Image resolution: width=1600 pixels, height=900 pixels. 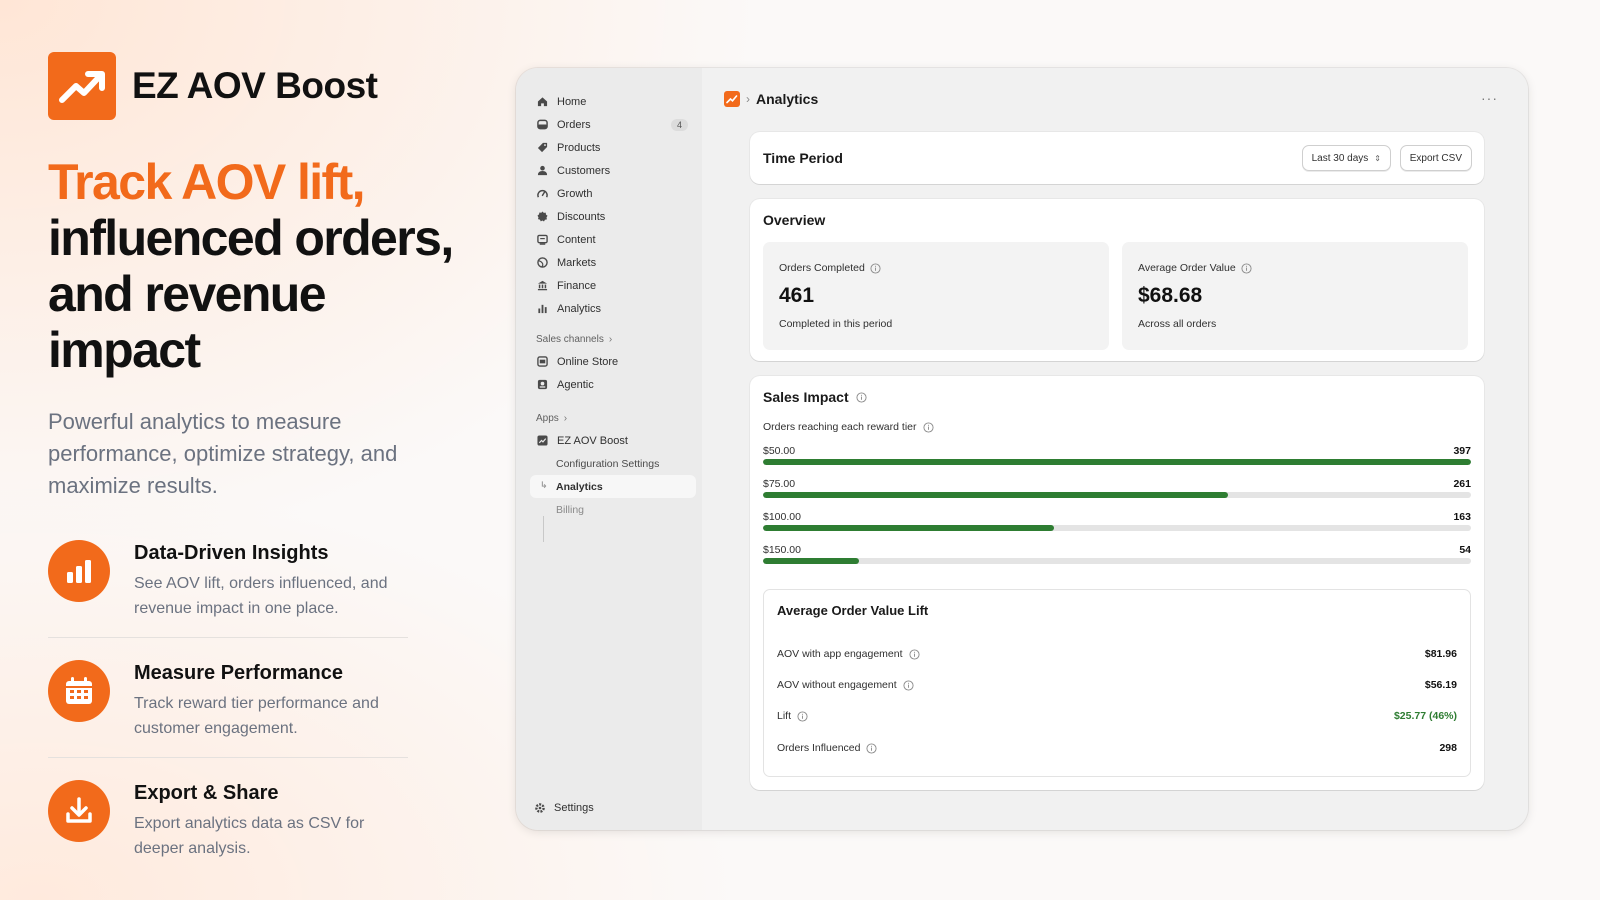 What do you see at coordinates (609, 239) in the screenshot?
I see `sidebar-item-content: Content` at bounding box center [609, 239].